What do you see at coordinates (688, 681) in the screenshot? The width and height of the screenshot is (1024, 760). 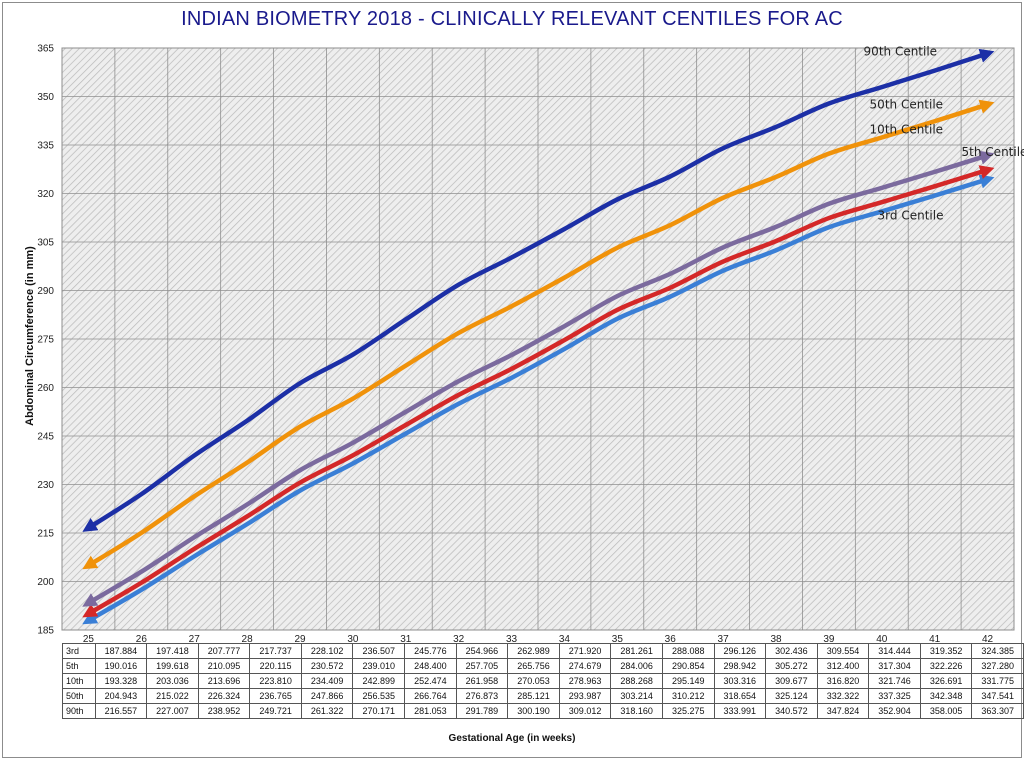 I see `table-cell: 295.149` at bounding box center [688, 681].